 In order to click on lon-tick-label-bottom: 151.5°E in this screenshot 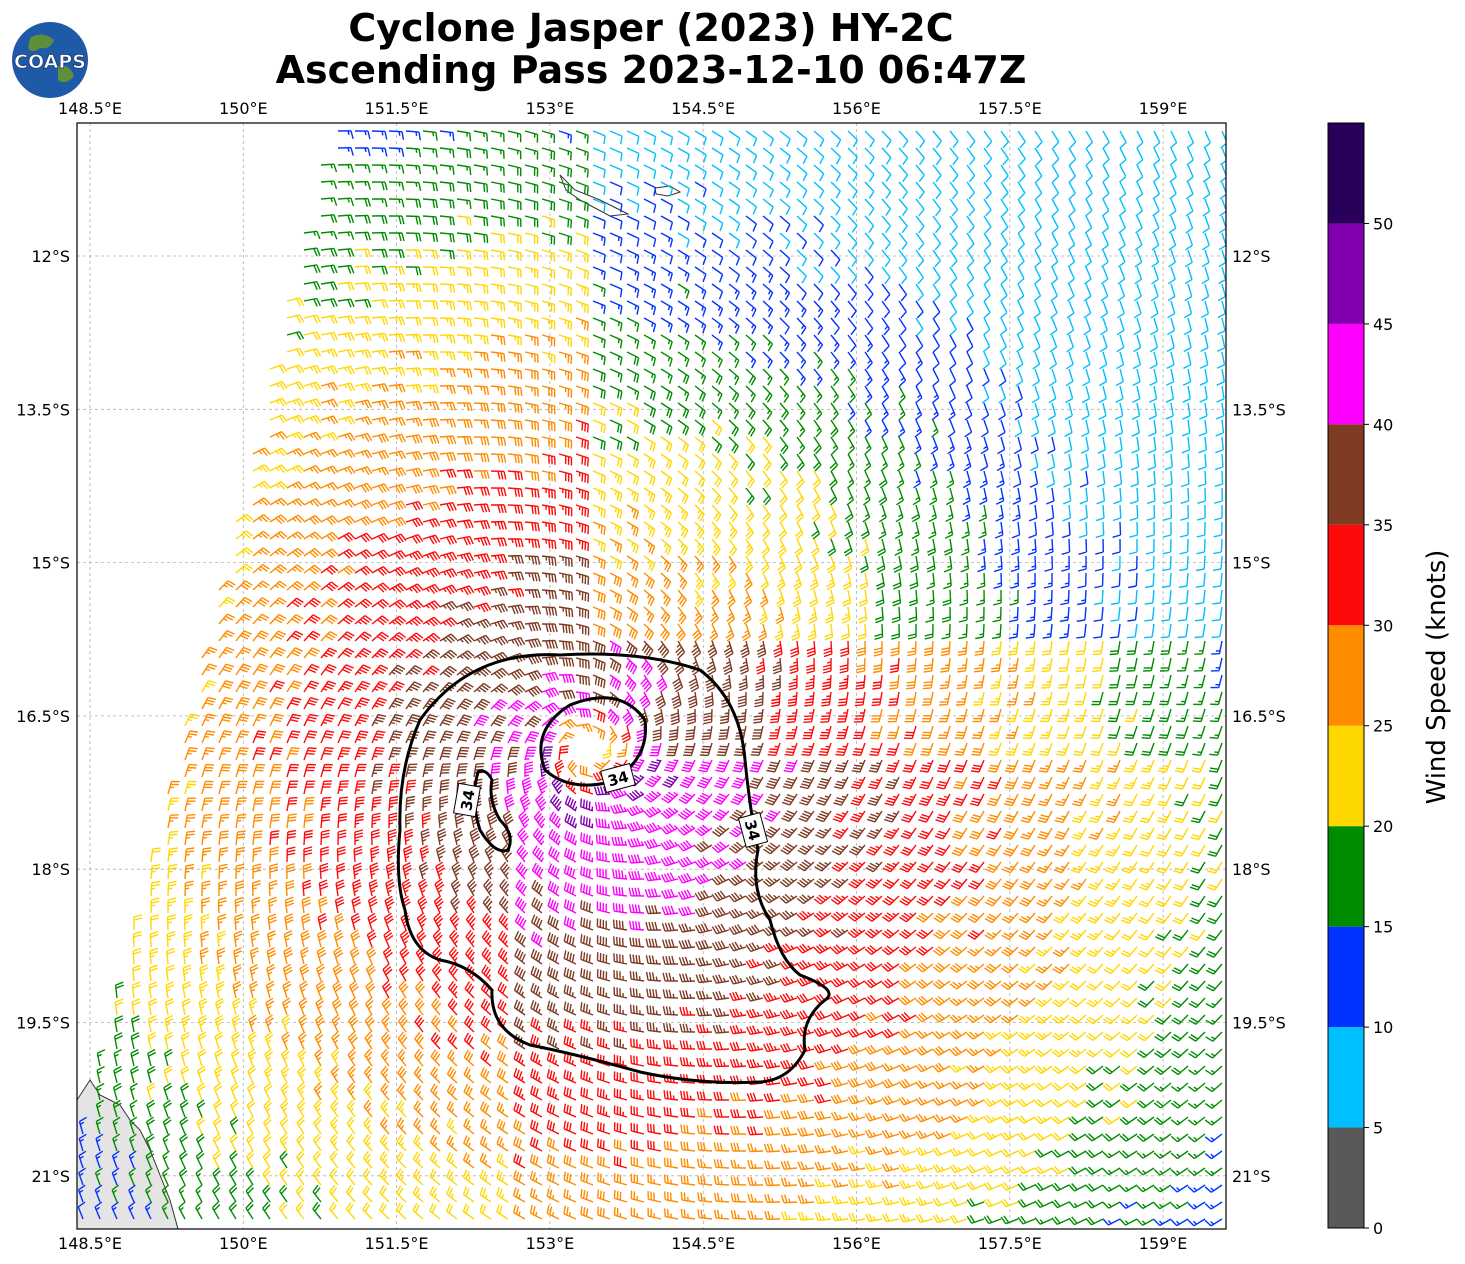, I will do `click(397, 1243)`.